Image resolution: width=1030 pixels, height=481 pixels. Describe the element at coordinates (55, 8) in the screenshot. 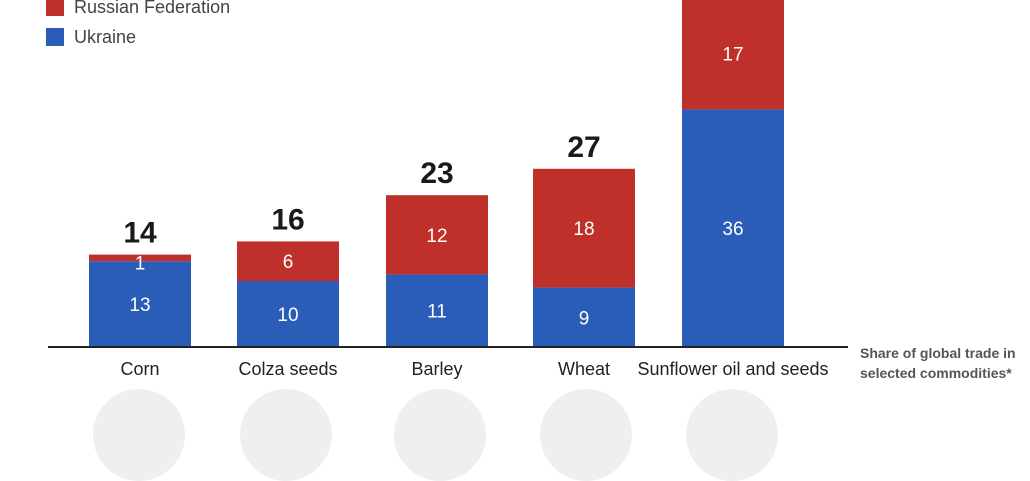

I see `legend-swatch-russia` at that location.